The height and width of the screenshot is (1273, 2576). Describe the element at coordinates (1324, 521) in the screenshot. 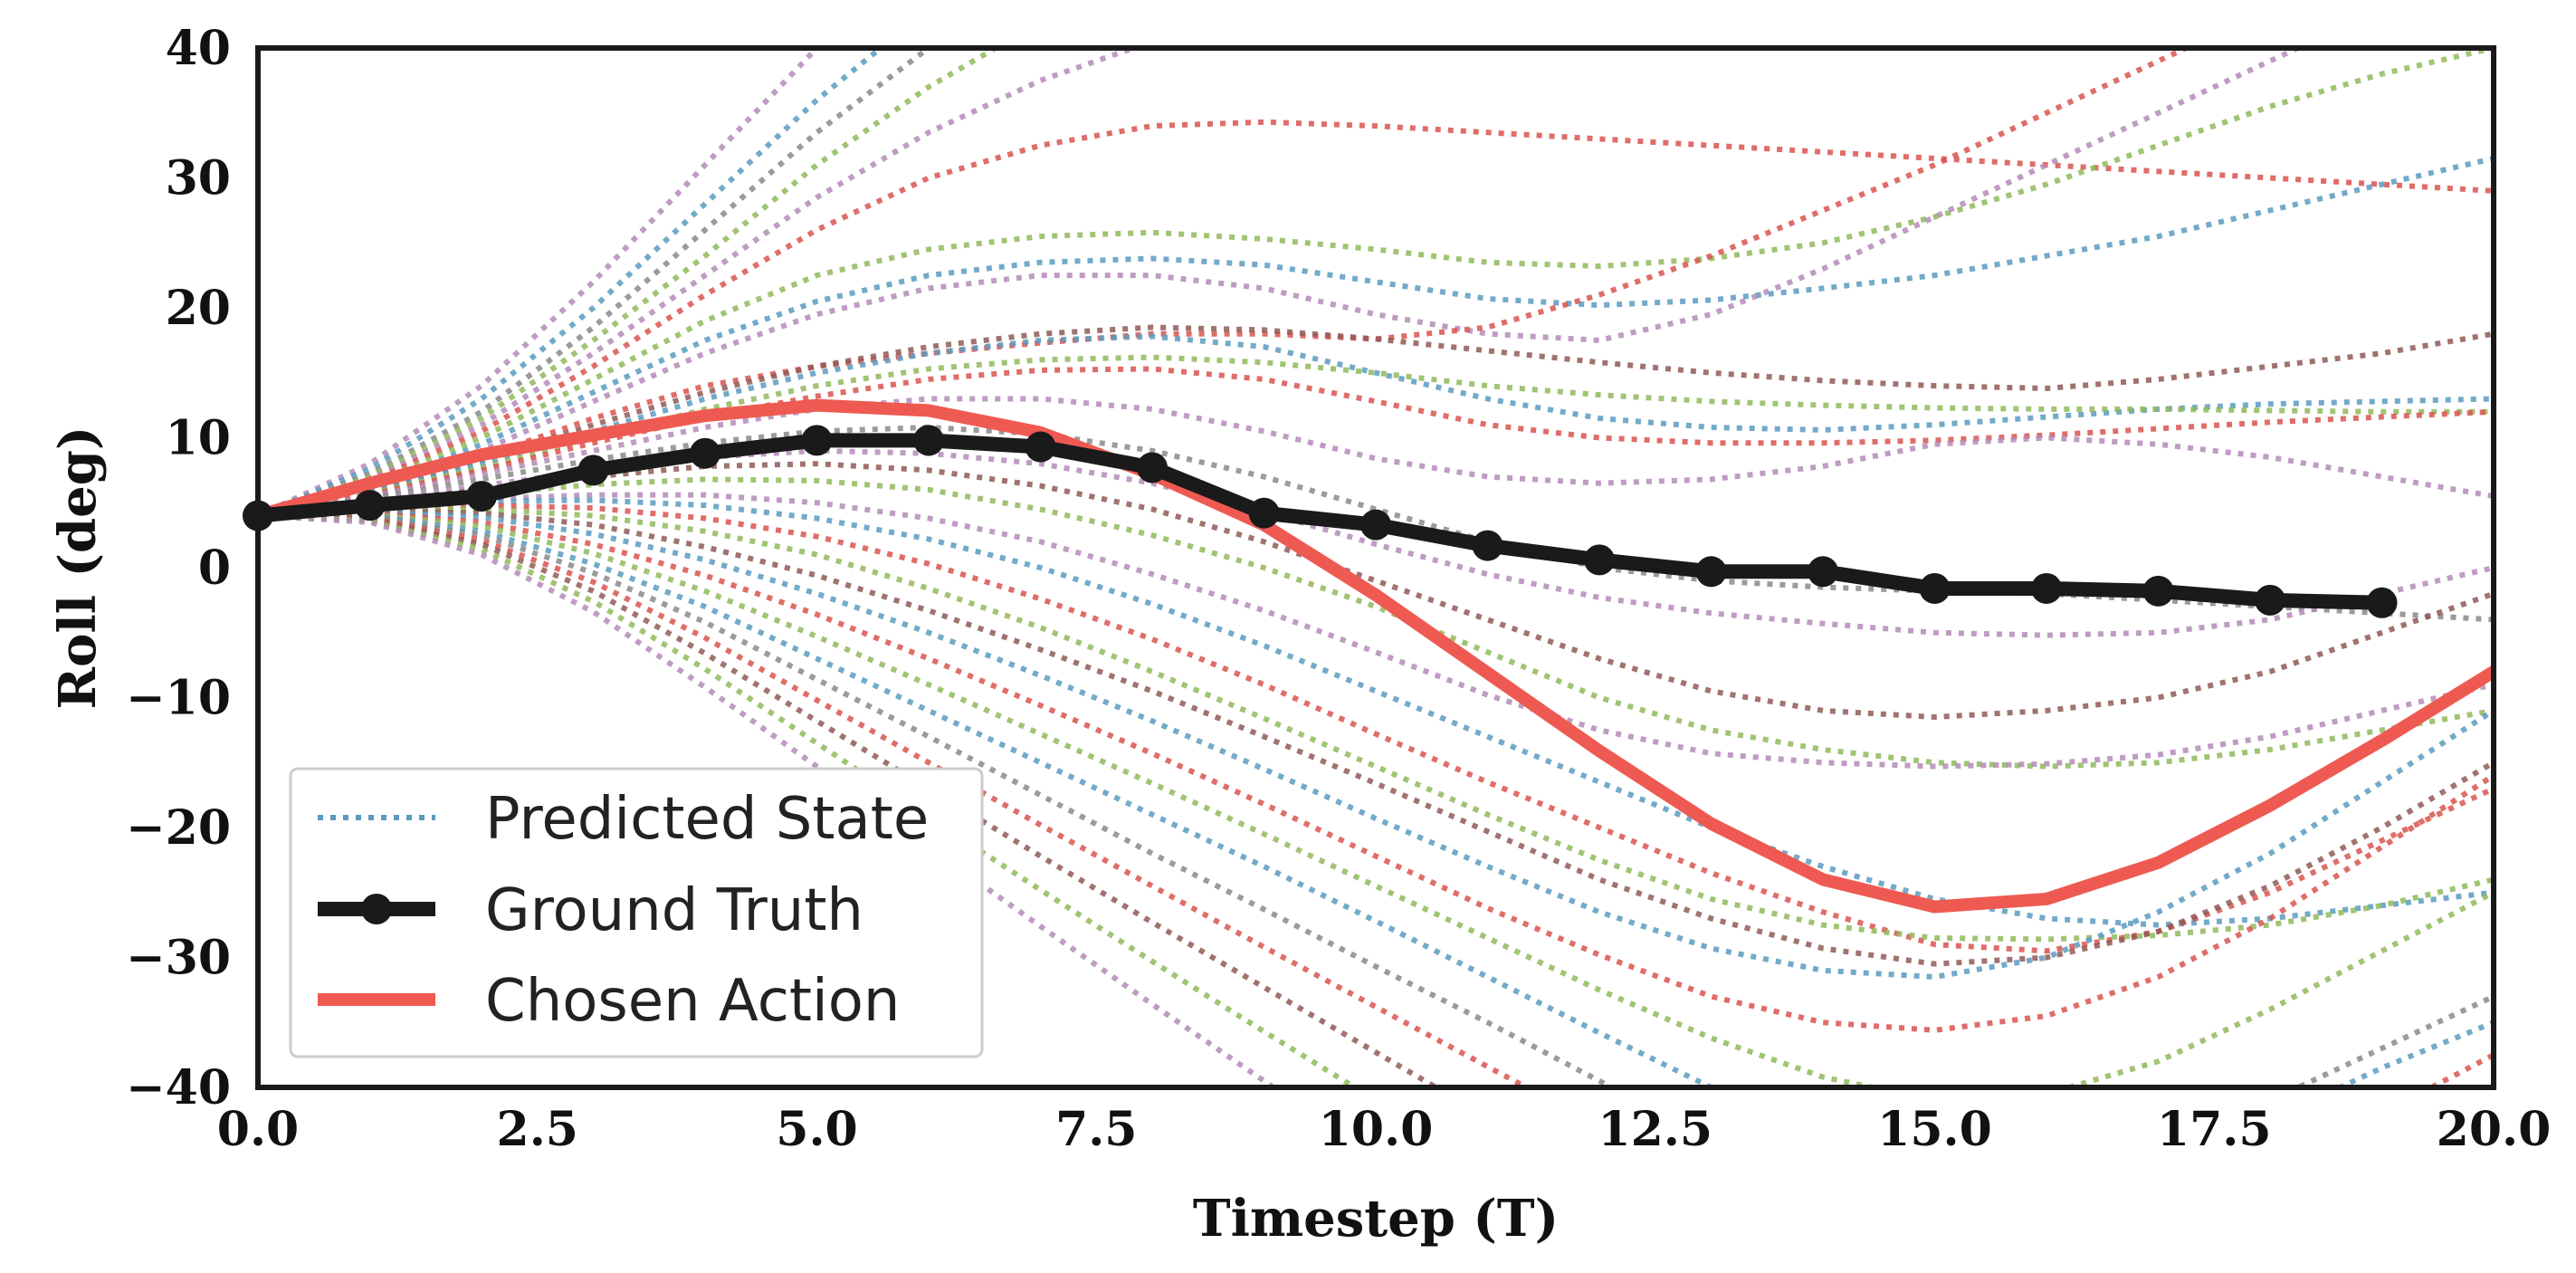

I see `ground-truth-line` at that location.